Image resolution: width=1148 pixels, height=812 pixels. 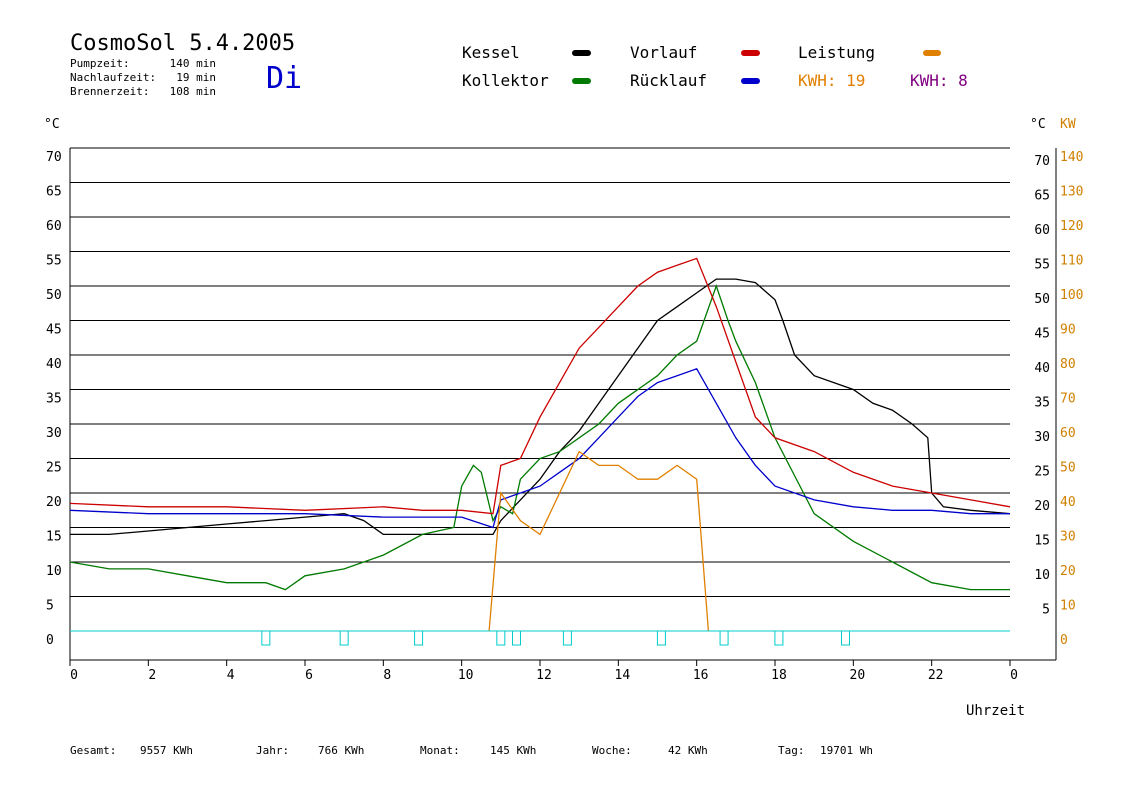 What do you see at coordinates (341, 750) in the screenshot?
I see `footer-jahr-value: 766 KWh` at bounding box center [341, 750].